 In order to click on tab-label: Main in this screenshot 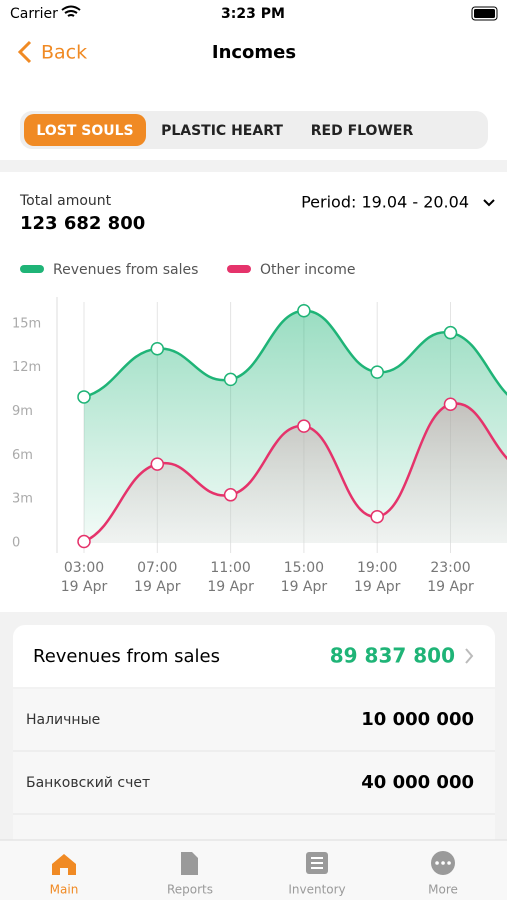, I will do `click(64, 890)`.